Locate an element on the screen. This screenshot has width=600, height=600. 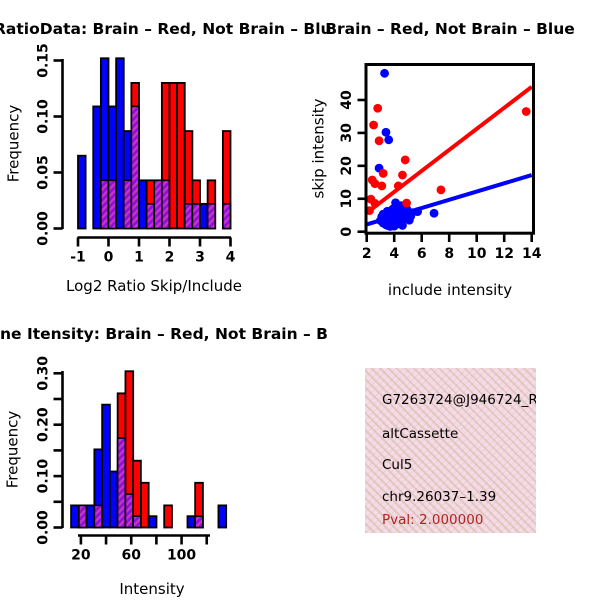
hist1-ylabel: Frequency is located at coordinates (13, 143).